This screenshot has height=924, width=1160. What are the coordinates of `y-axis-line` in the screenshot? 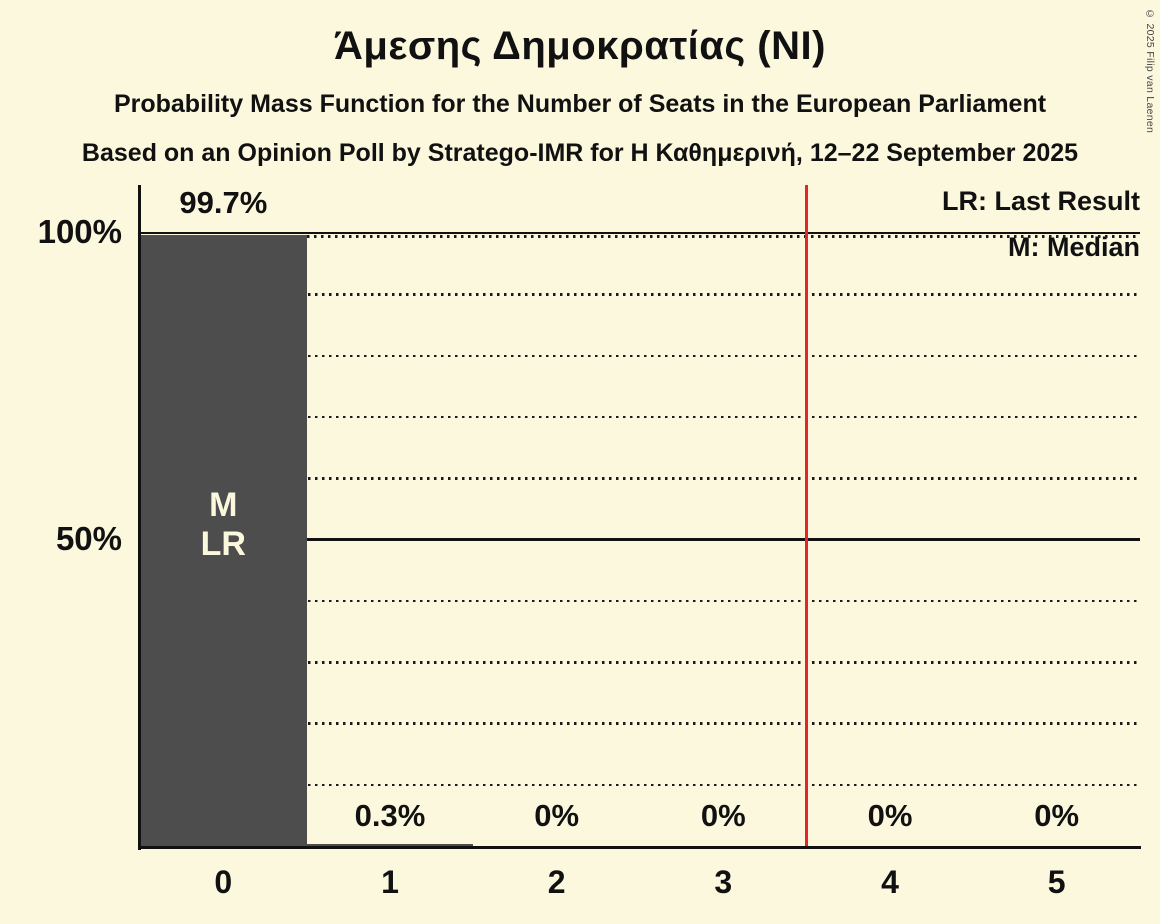 It's located at (139, 517).